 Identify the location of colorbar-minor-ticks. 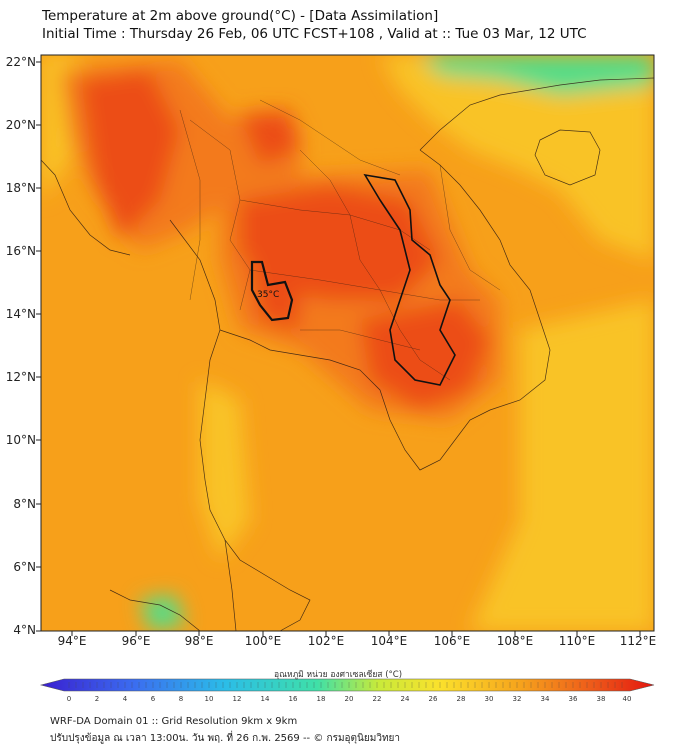
(345, 685).